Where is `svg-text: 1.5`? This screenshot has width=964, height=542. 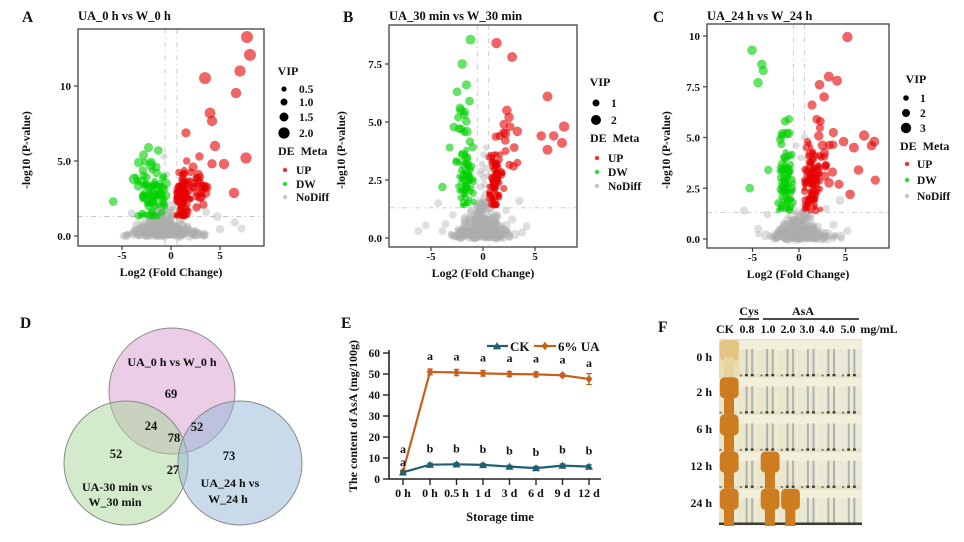
svg-text: 1.5 is located at coordinates (306, 118).